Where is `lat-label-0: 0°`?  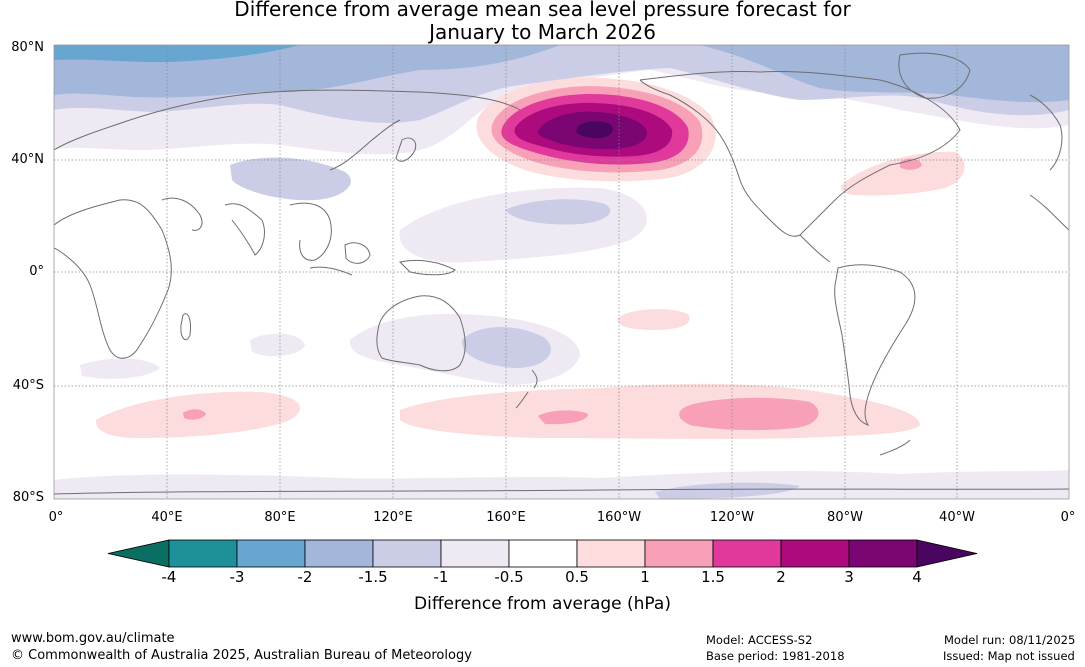 lat-label-0: 0° is located at coordinates (36, 271).